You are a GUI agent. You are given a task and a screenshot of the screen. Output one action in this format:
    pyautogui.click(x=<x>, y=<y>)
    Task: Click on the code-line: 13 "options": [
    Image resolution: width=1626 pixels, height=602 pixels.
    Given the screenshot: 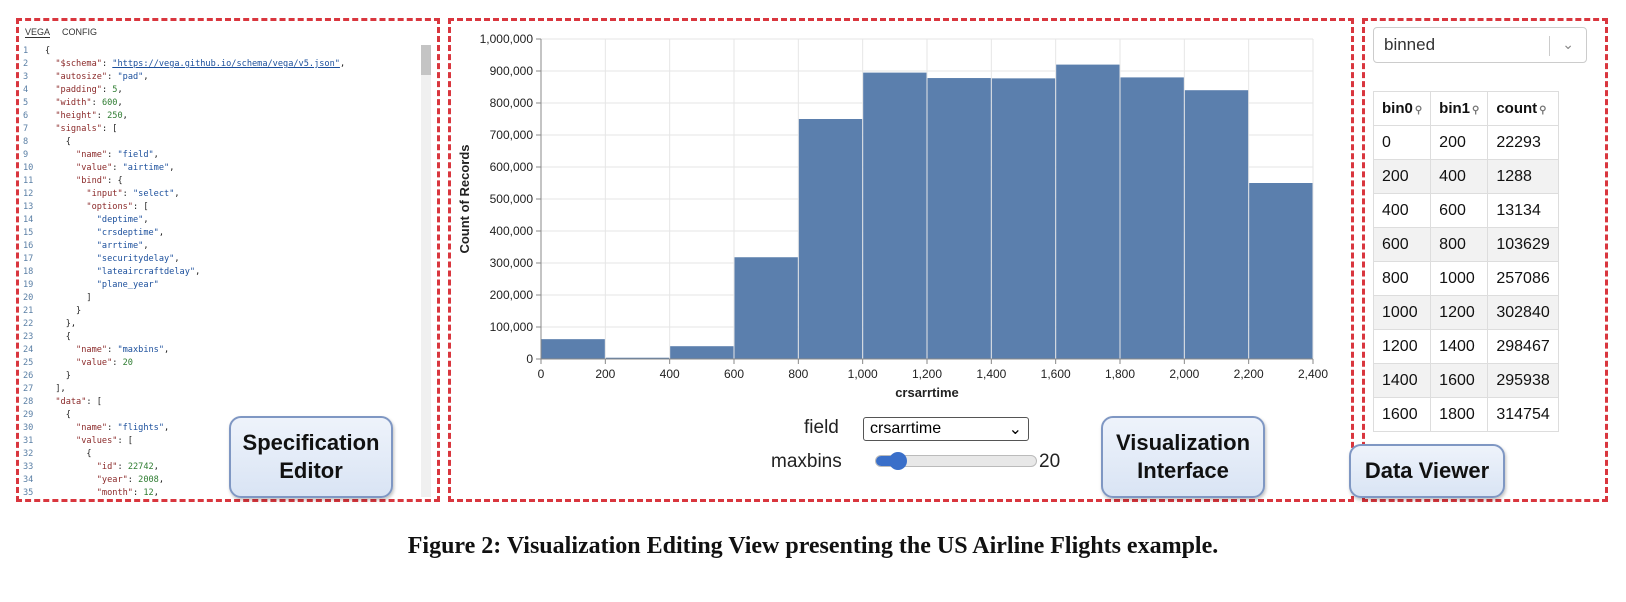 What is the action you would take?
    pyautogui.click(x=86, y=207)
    